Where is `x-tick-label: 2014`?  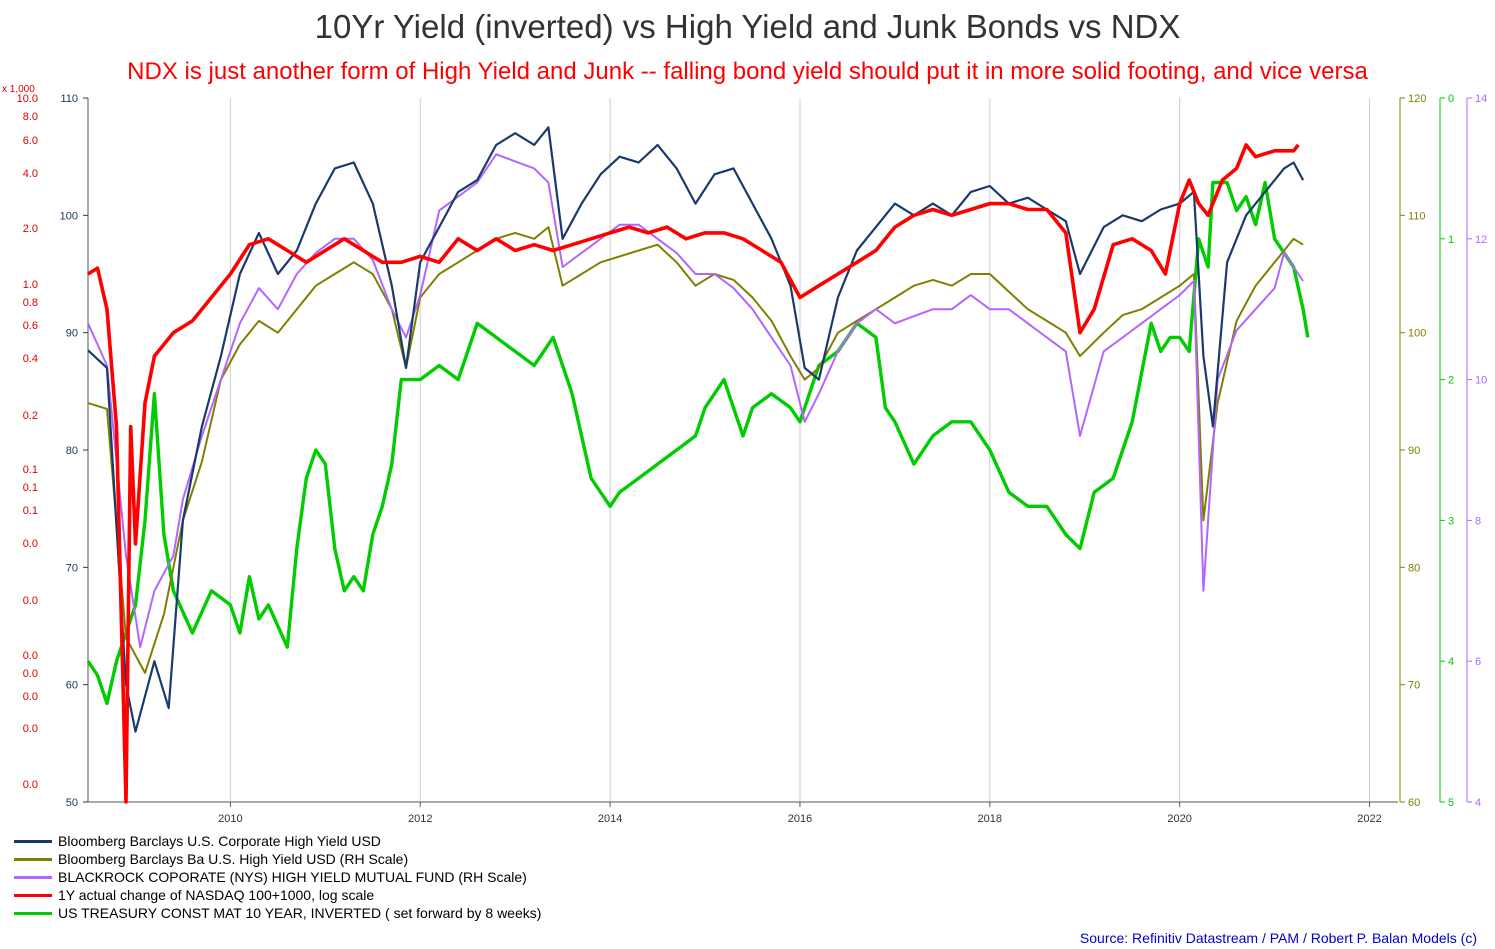 x-tick-label: 2014 is located at coordinates (610, 819).